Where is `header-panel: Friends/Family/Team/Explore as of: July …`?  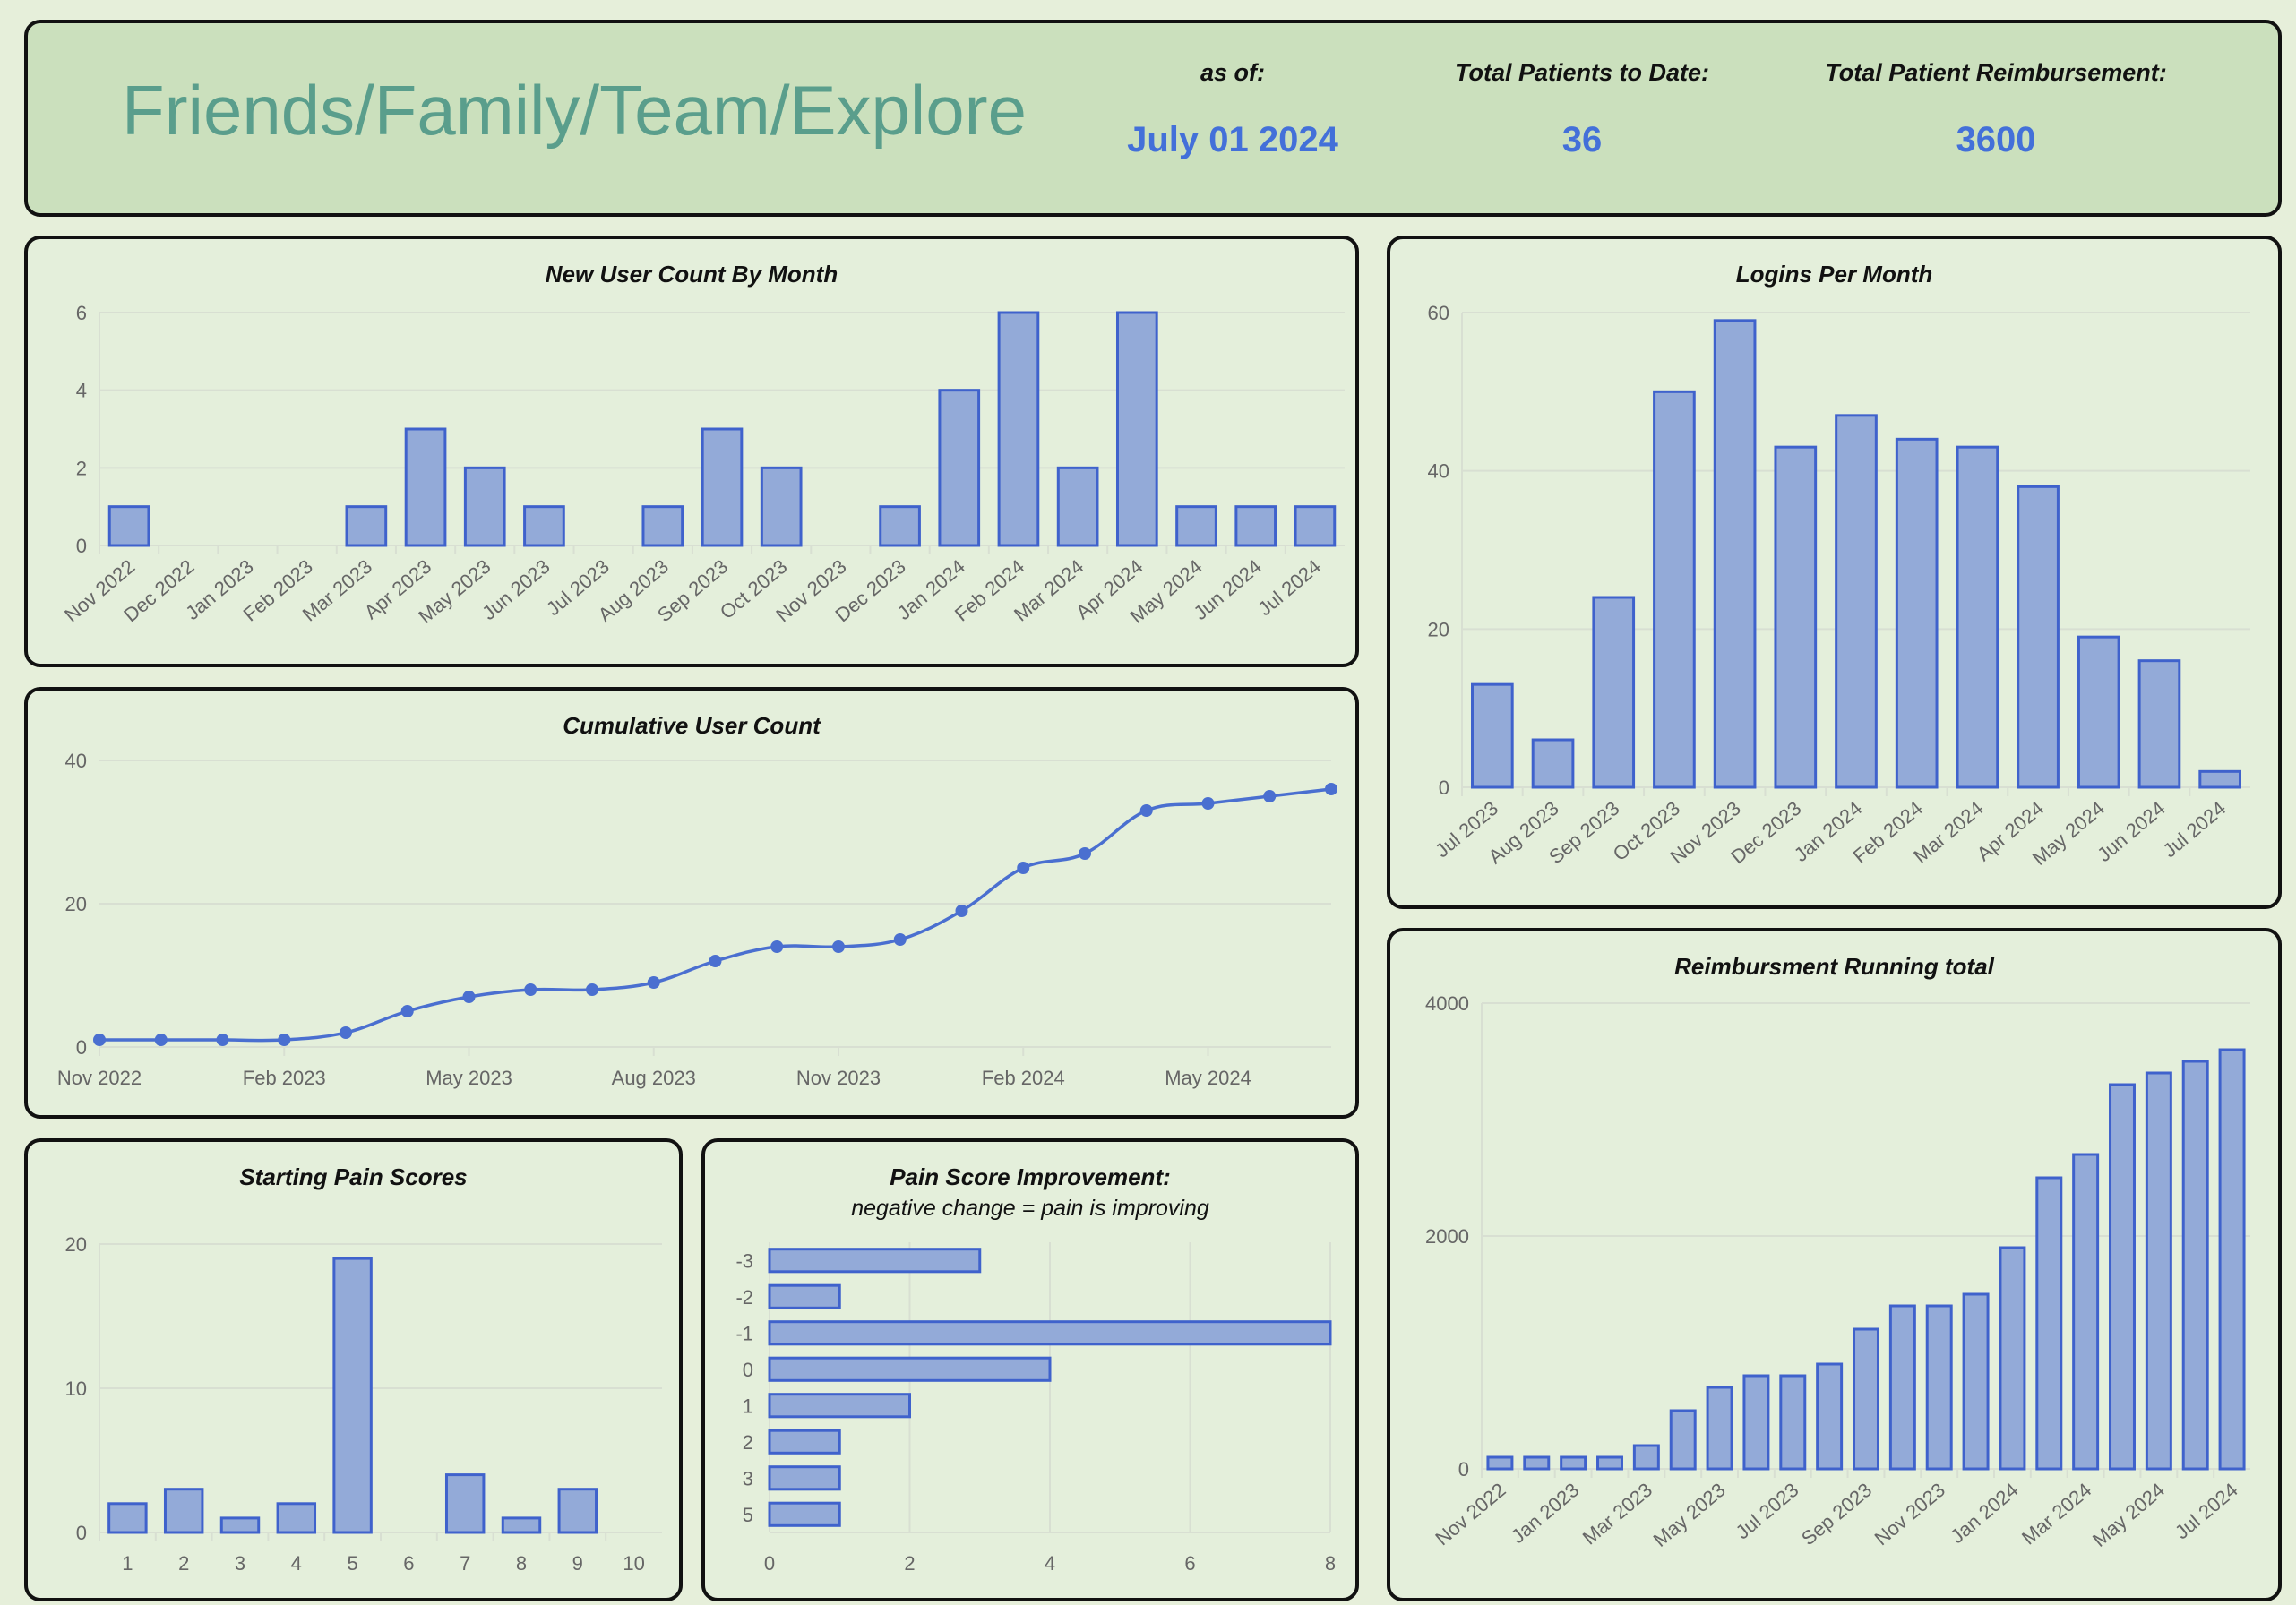 header-panel: Friends/Family/Team/Explore as of: July … is located at coordinates (1153, 118).